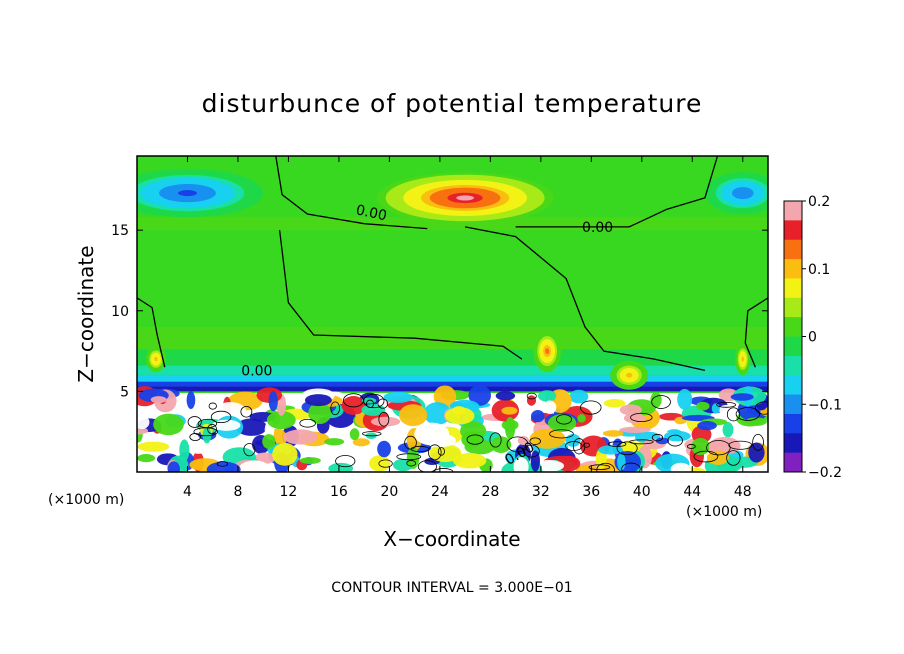  What do you see at coordinates (389, 492) in the screenshot?
I see `x-tick-label: 20` at bounding box center [389, 492].